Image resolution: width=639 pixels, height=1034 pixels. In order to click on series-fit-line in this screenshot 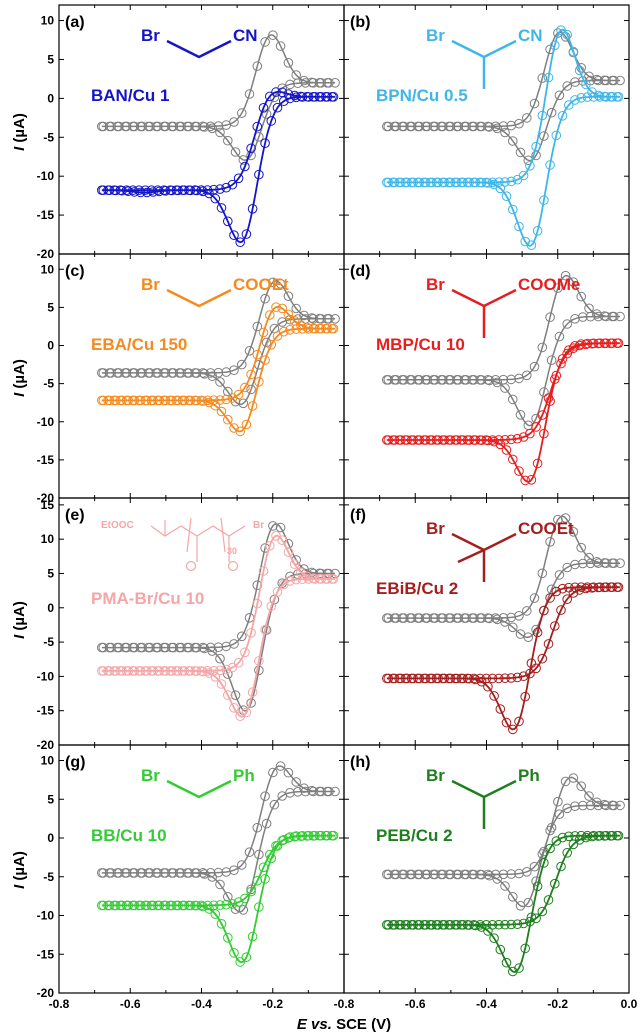, I will do `click(218, 626)`.